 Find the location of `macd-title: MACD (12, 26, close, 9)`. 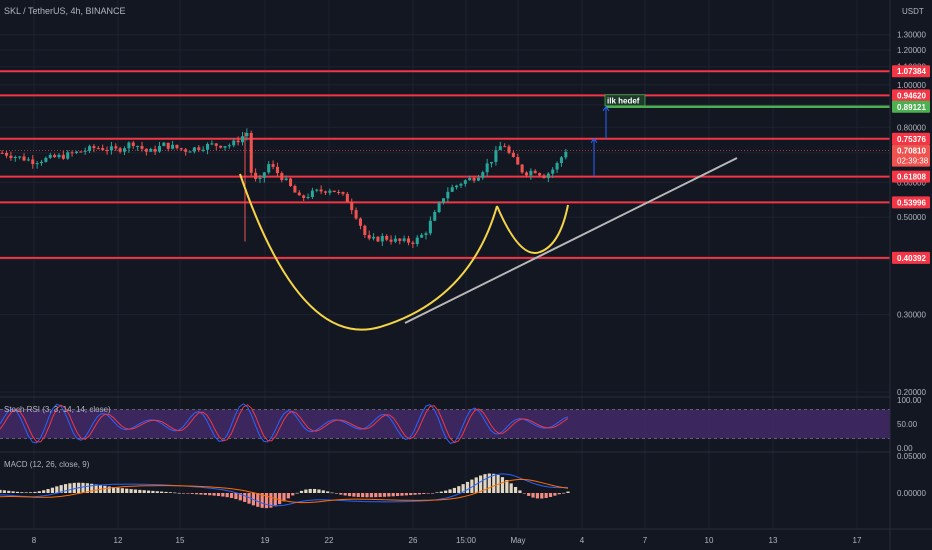

macd-title: MACD (12, 26, close, 9) is located at coordinates (47, 464).